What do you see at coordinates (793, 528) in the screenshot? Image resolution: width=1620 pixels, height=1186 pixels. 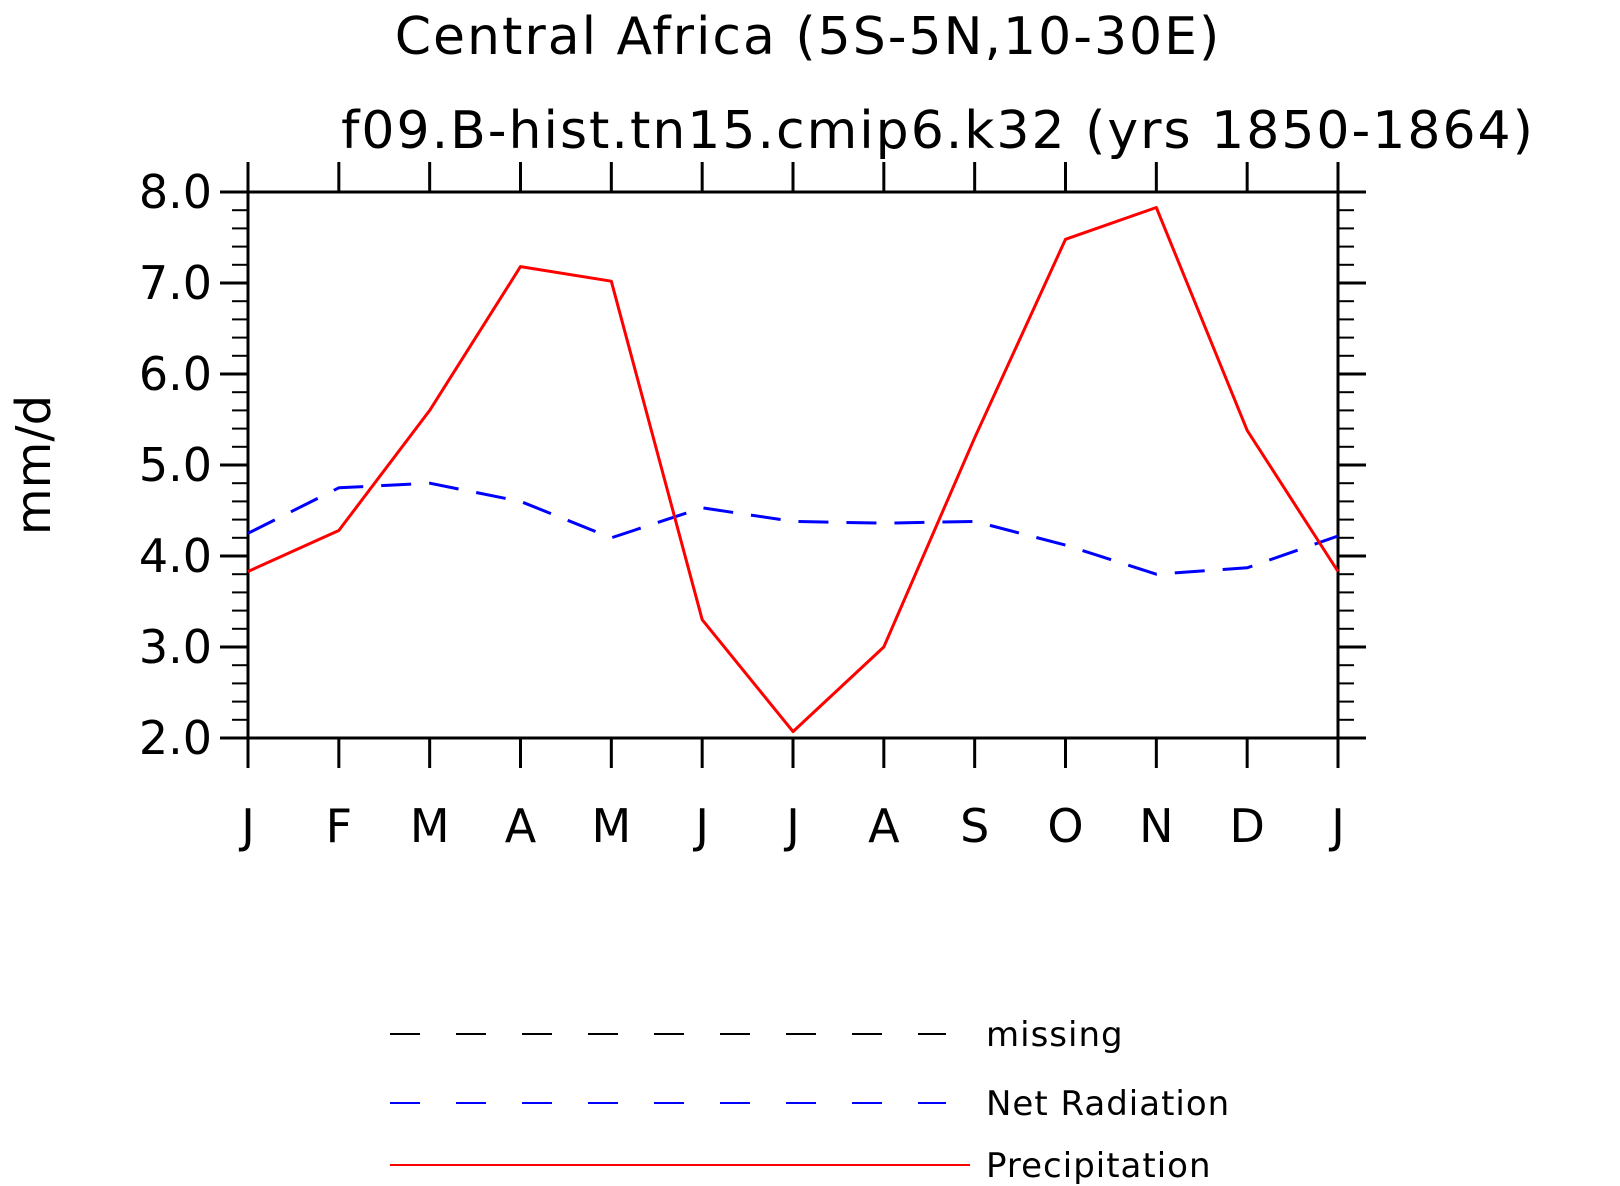 I see `series-line-net-radiation` at bounding box center [793, 528].